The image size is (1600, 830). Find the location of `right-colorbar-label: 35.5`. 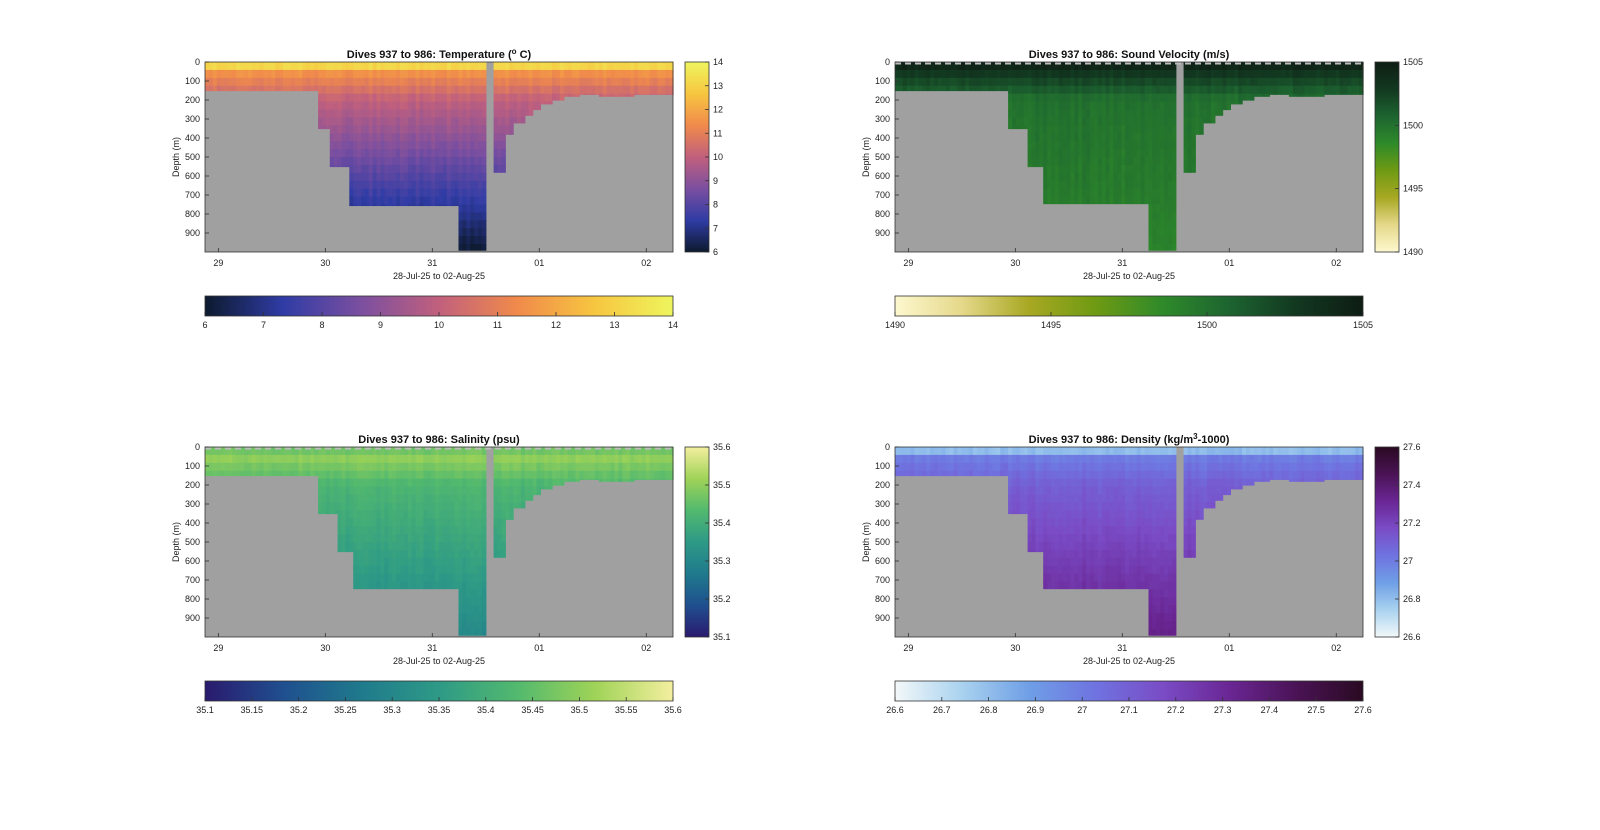

right-colorbar-label: 35.5 is located at coordinates (722, 485).